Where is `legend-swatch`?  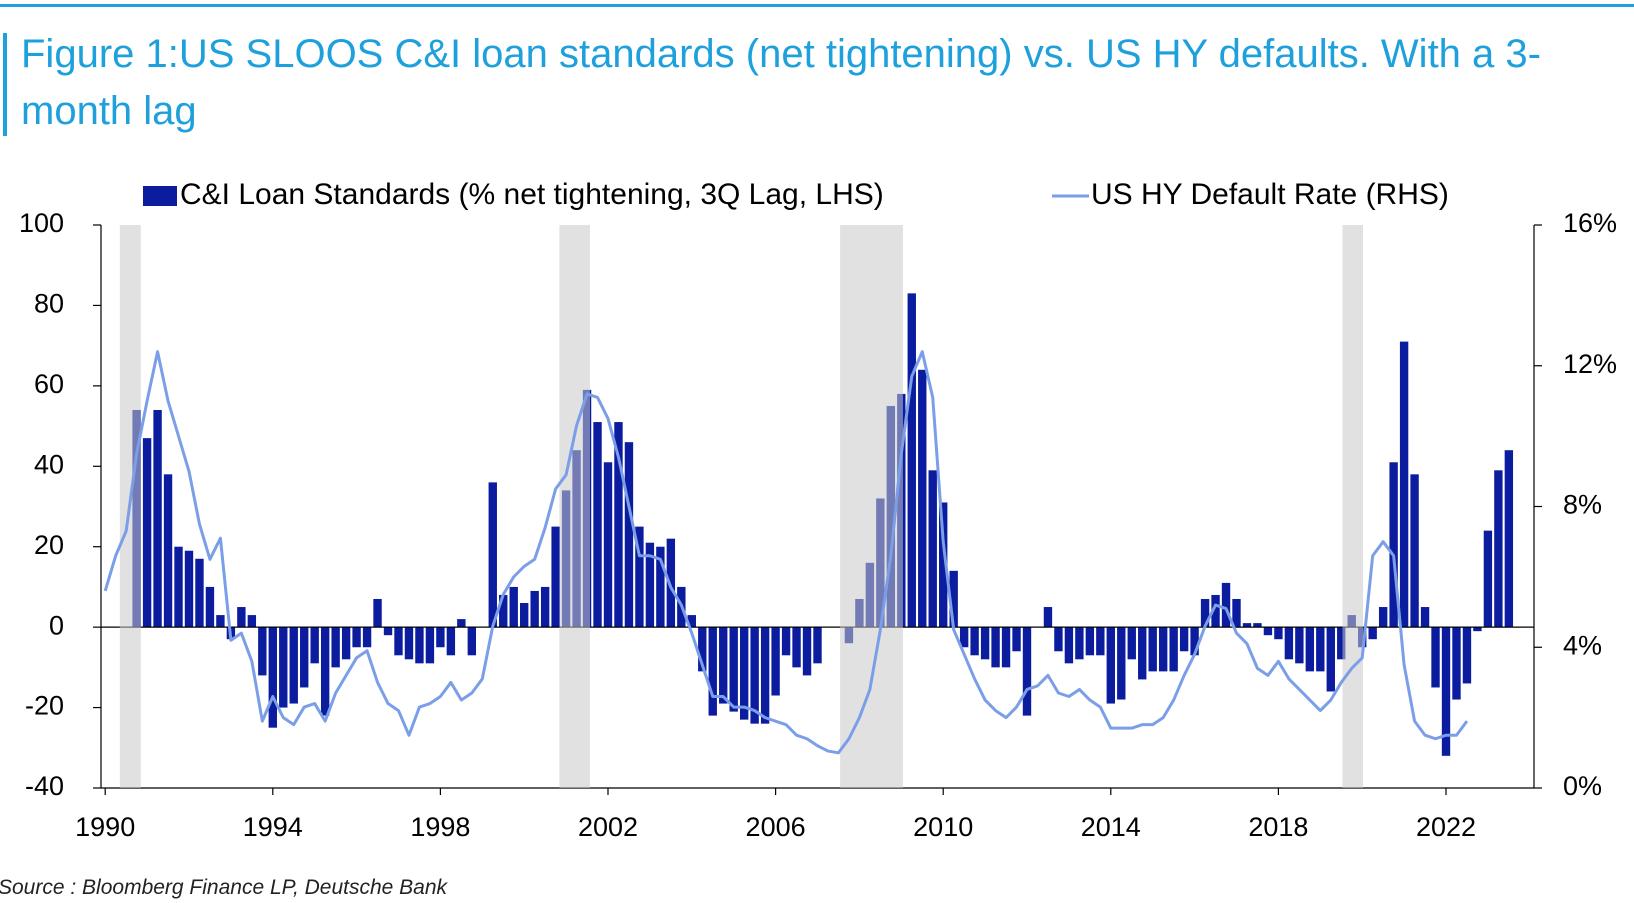 legend-swatch is located at coordinates (160, 196).